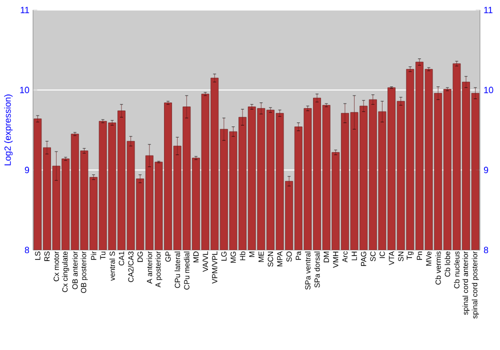 Image resolution: width=500 pixels, height=350 pixels. What do you see at coordinates (8, 130) in the screenshot?
I see `y-axis-title: Log2 (expression)` at bounding box center [8, 130].